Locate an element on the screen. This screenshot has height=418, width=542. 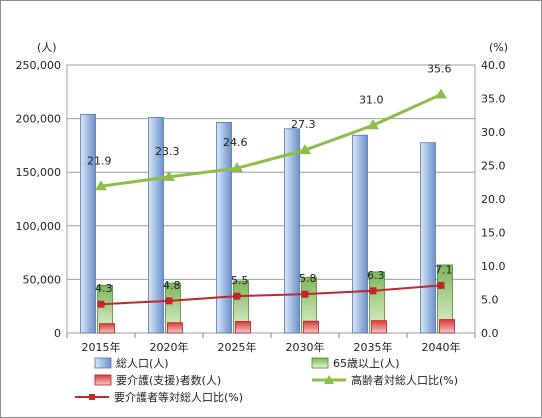
senior-ratio-data-label: 23.3 is located at coordinates (167, 151).